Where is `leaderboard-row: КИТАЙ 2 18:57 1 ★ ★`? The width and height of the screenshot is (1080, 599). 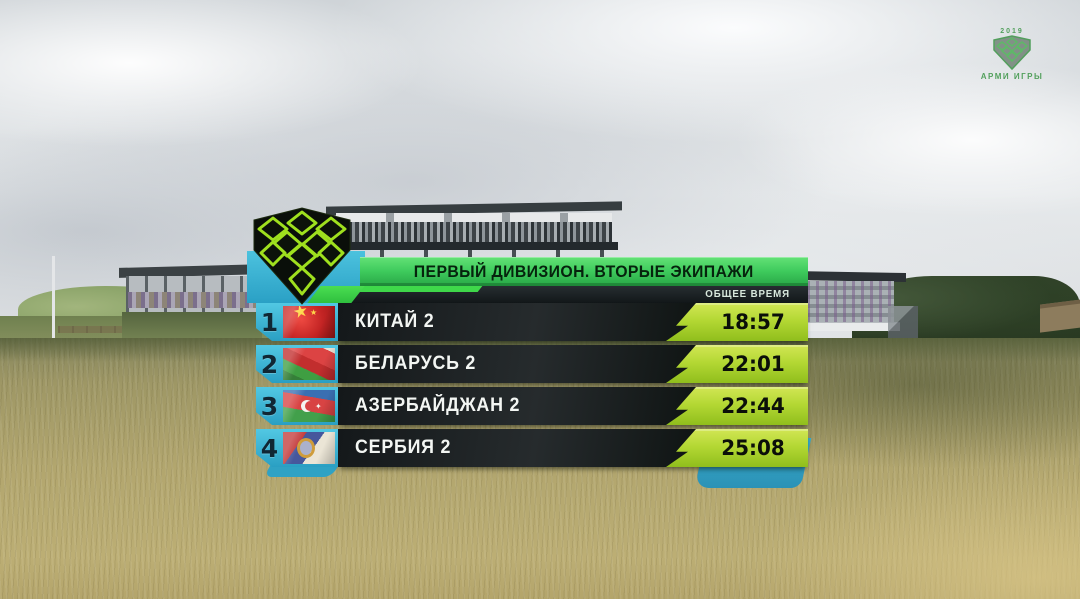
leaderboard-row: КИТАЙ 2 18:57 1 ★ ★ is located at coordinates (540, 322).